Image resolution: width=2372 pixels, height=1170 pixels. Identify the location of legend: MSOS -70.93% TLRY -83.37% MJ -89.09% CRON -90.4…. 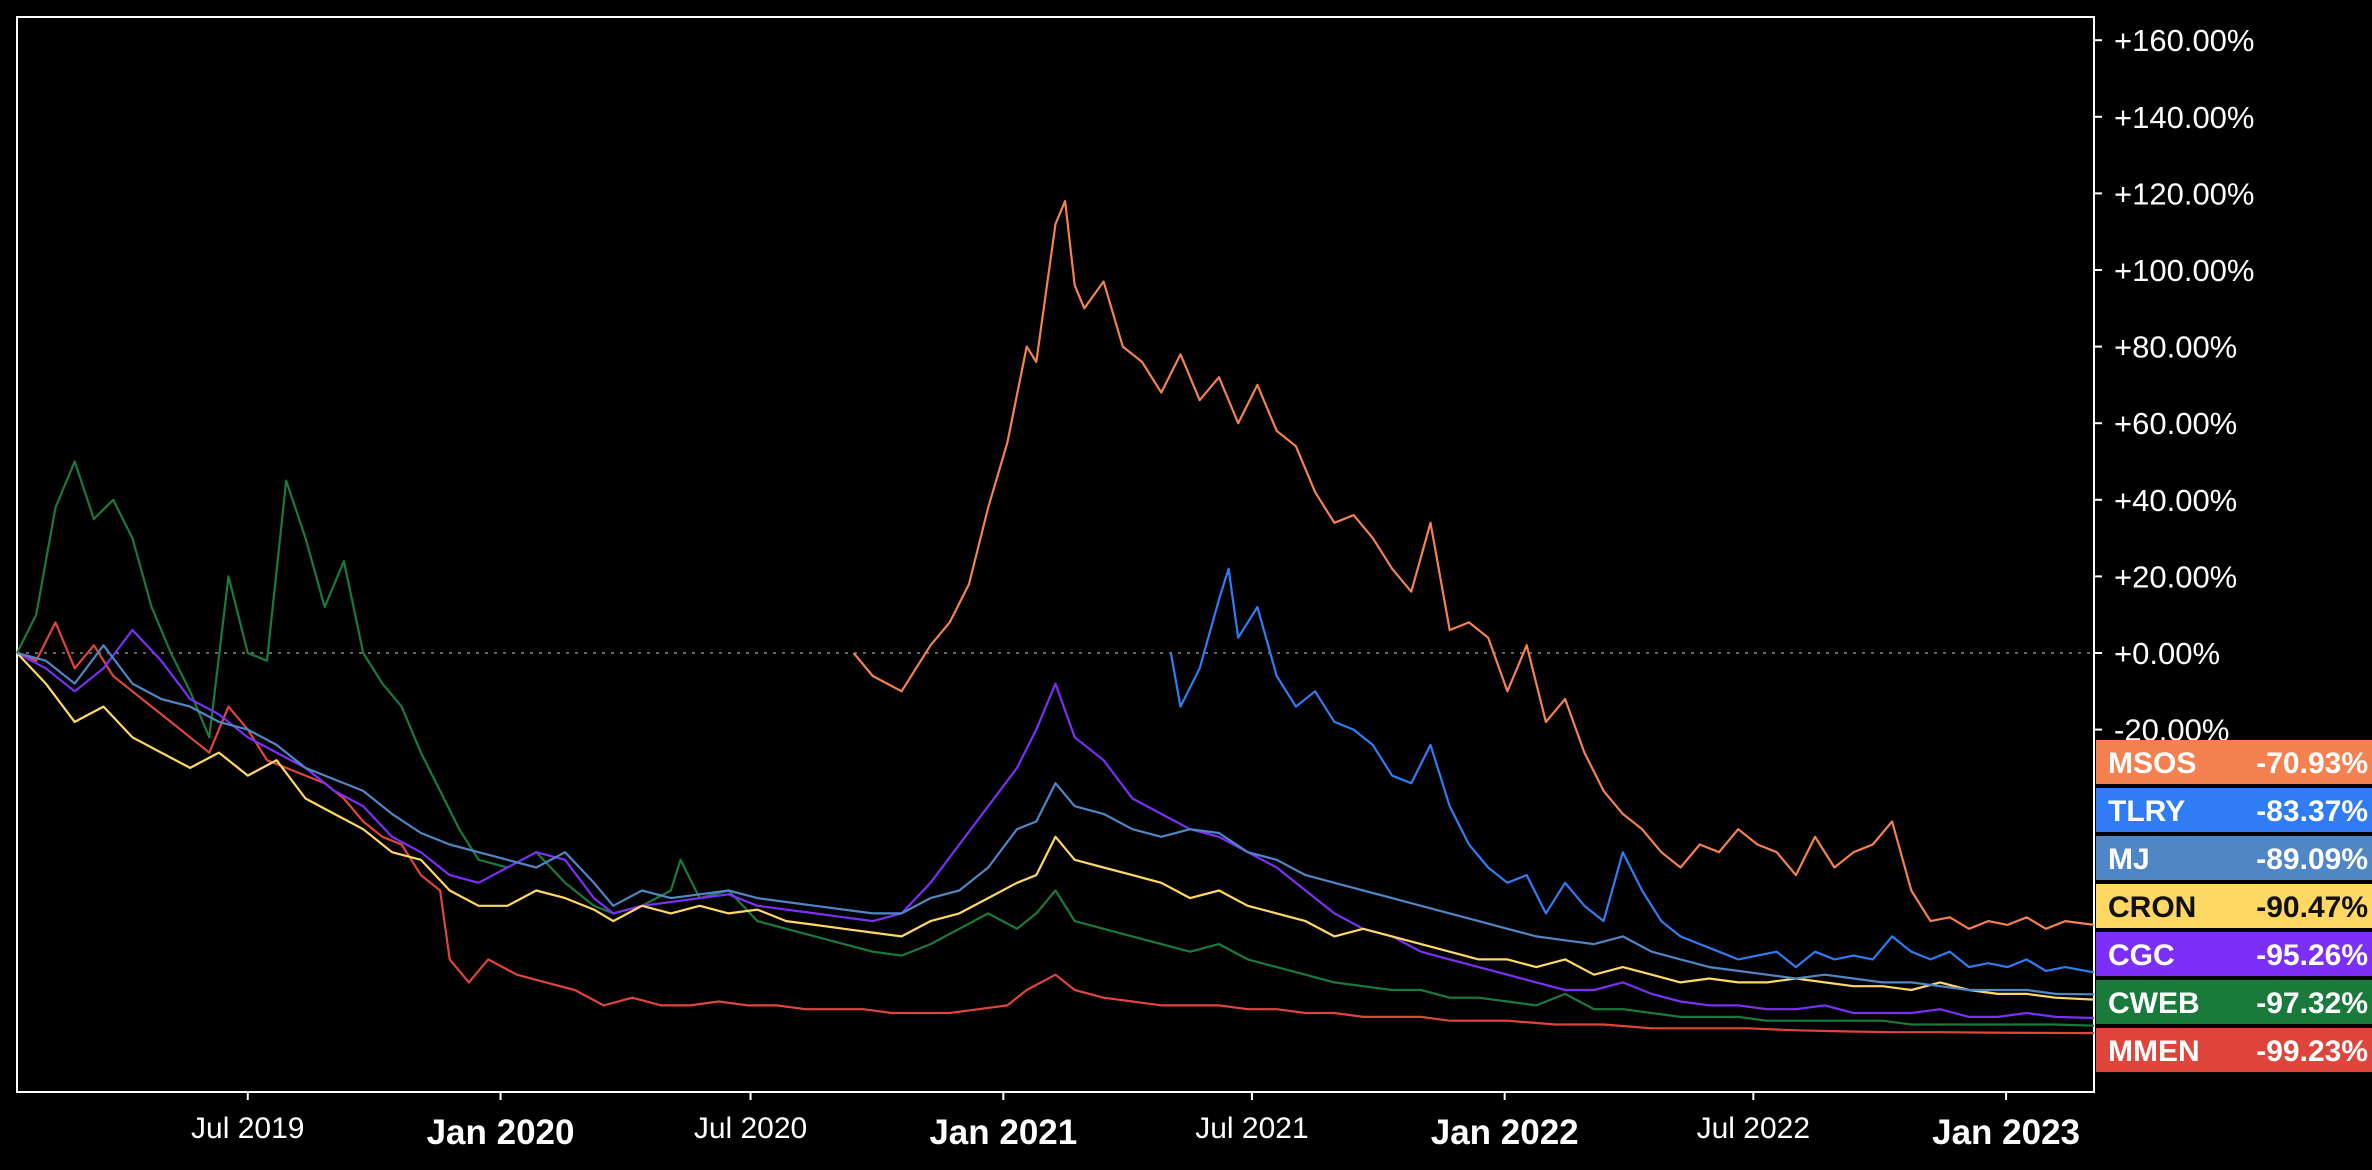
(2234, 906).